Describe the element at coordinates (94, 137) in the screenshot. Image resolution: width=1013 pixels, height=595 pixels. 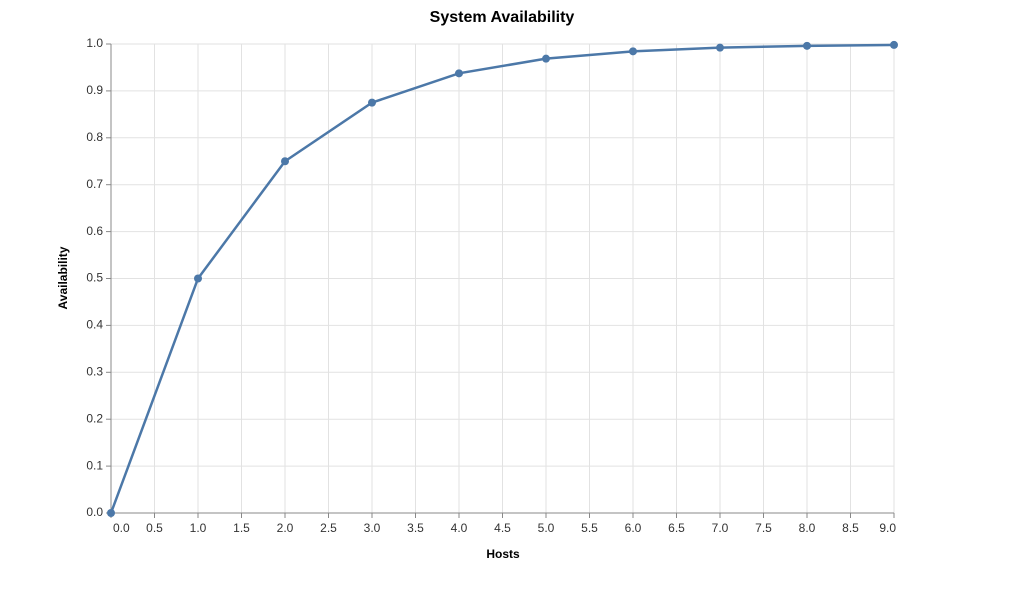
I see `y-tick-label: 0.8` at that location.